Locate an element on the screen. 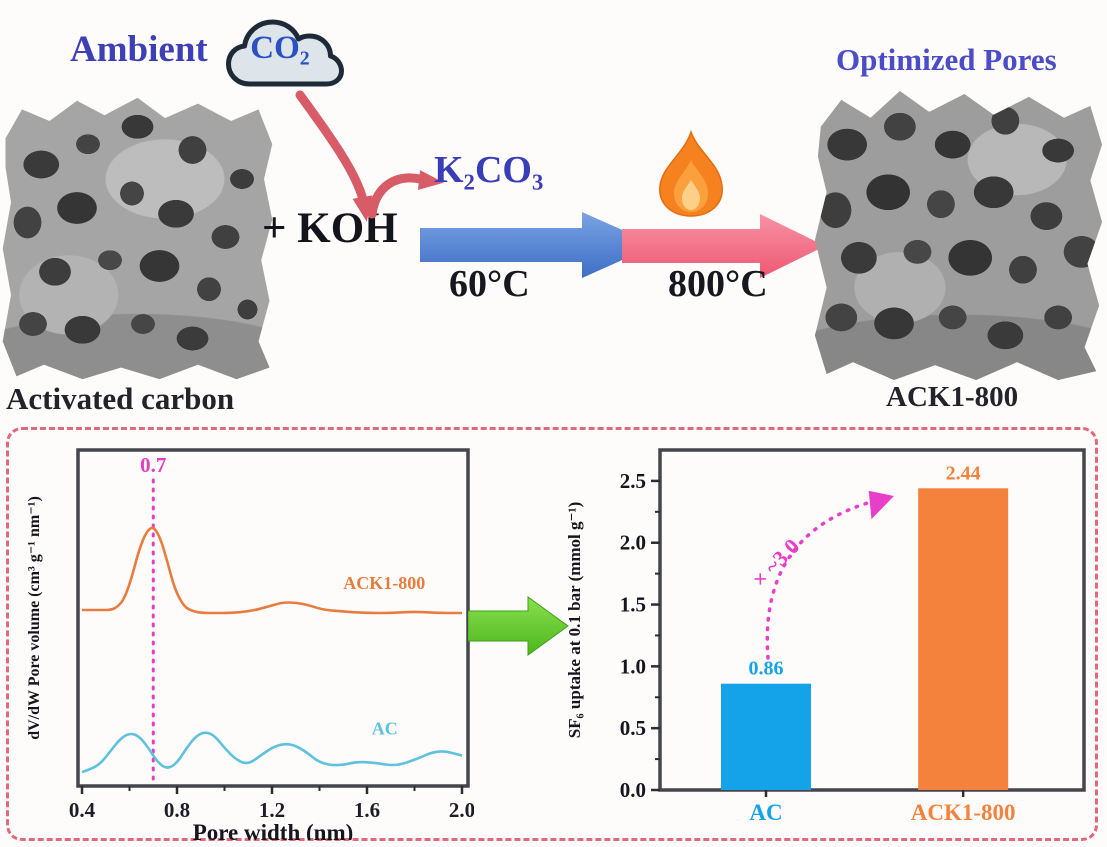 This screenshot has width=1107, height=847. co2-reaction-arrows-icon is located at coordinates (369, 156).